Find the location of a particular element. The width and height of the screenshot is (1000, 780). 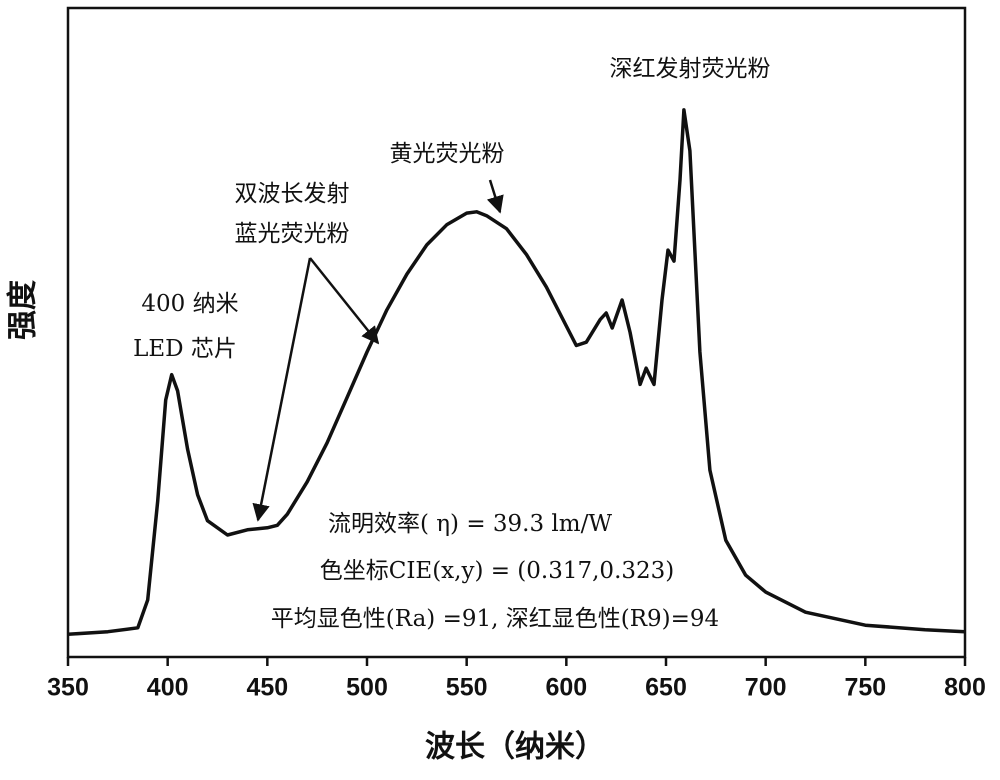

annotation: 蓝光荧光粉 is located at coordinates (292, 234).